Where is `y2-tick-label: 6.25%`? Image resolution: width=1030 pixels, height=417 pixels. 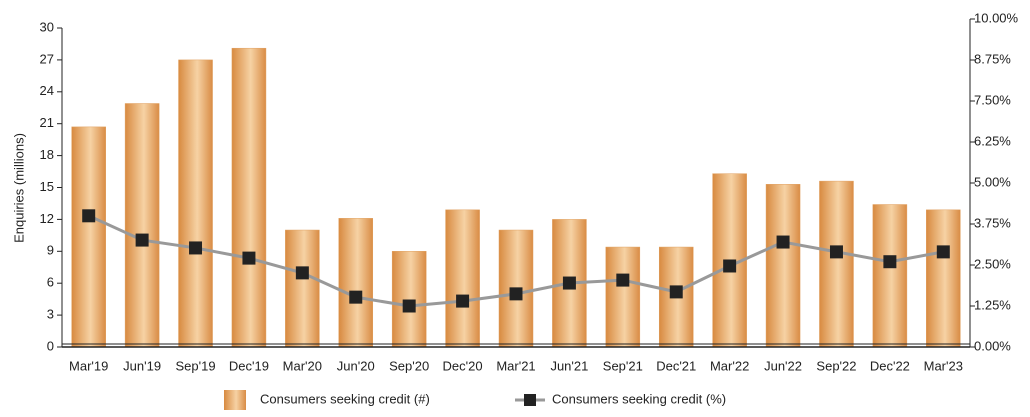 y2-tick-label: 6.25% is located at coordinates (992, 140).